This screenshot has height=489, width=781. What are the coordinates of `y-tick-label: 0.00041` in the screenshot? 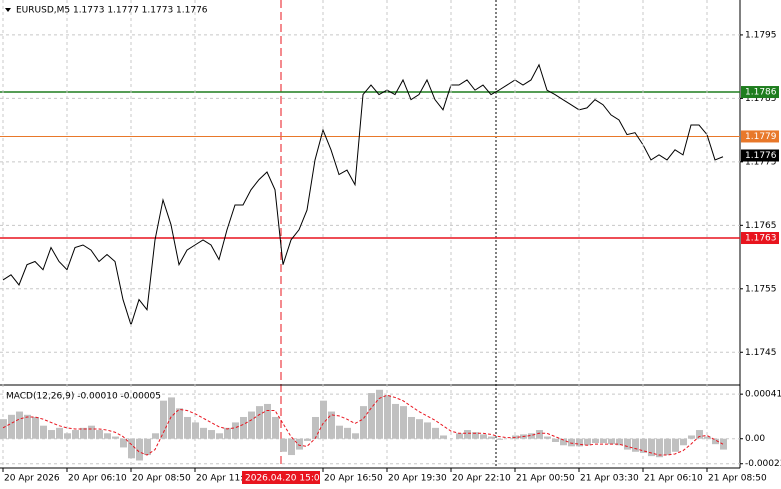 It's located at (763, 395).